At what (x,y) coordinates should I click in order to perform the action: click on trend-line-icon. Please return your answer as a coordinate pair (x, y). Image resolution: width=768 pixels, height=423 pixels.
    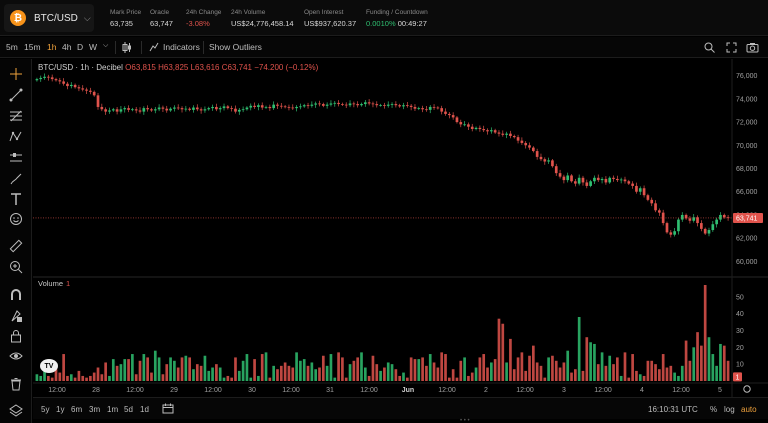
    Looking at the image, I should click on (16, 95).